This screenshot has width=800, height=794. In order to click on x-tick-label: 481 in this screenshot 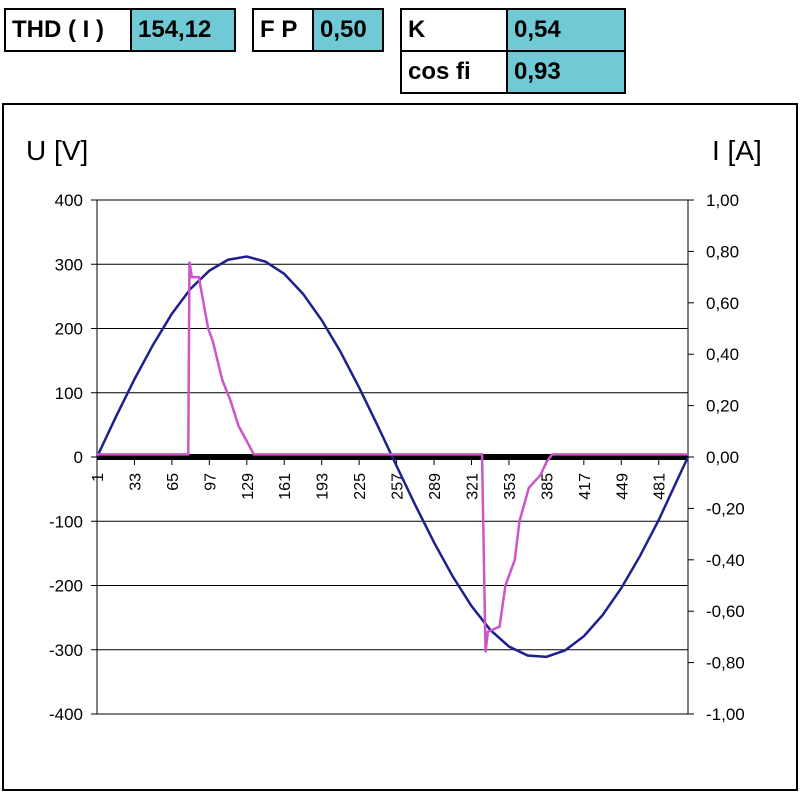, I will do `click(660, 486)`.